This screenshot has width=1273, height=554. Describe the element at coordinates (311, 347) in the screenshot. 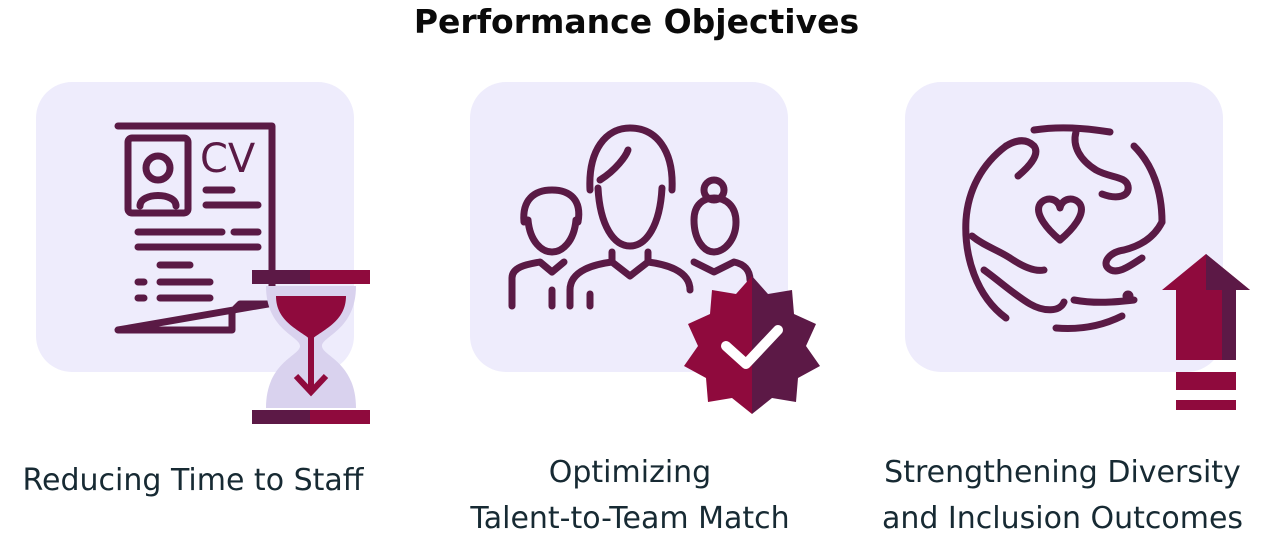

I see `hourglass-icon` at that location.